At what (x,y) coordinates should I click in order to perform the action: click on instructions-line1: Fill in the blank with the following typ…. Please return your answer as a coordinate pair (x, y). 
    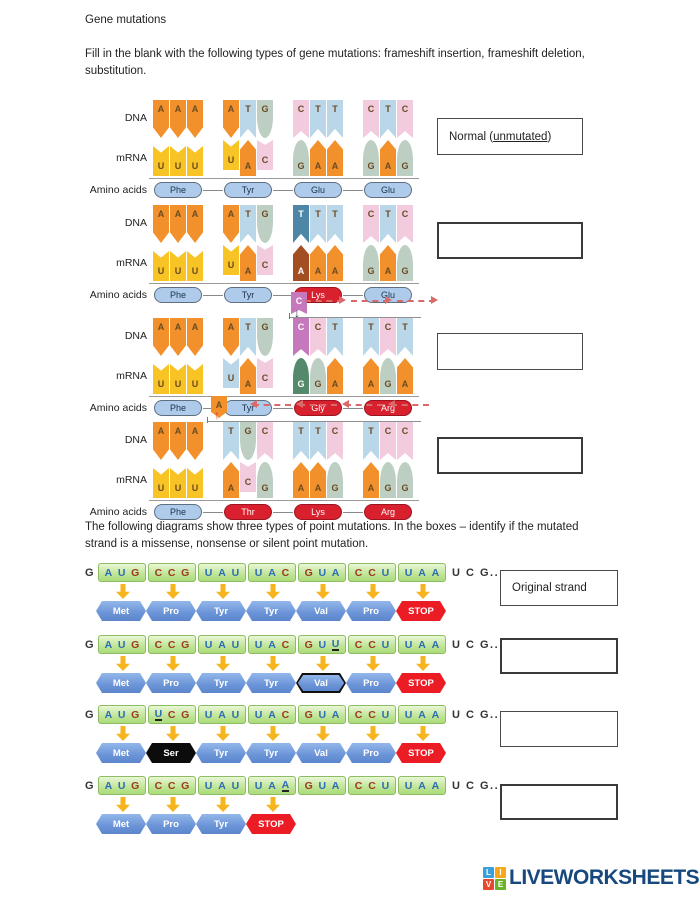
    Looking at the image, I should click on (335, 54).